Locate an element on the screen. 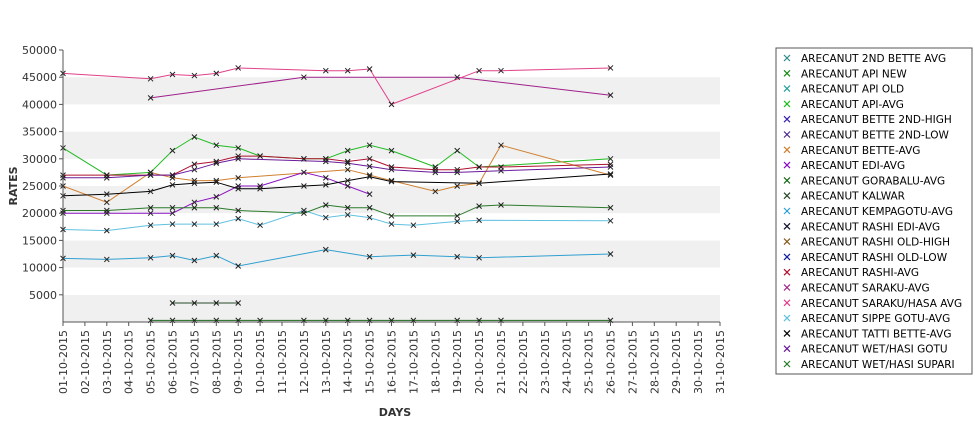 Image resolution: width=975 pixels, height=429 pixels. legend-label: ARECANUT RASHI EDI-AVG is located at coordinates (870, 227).